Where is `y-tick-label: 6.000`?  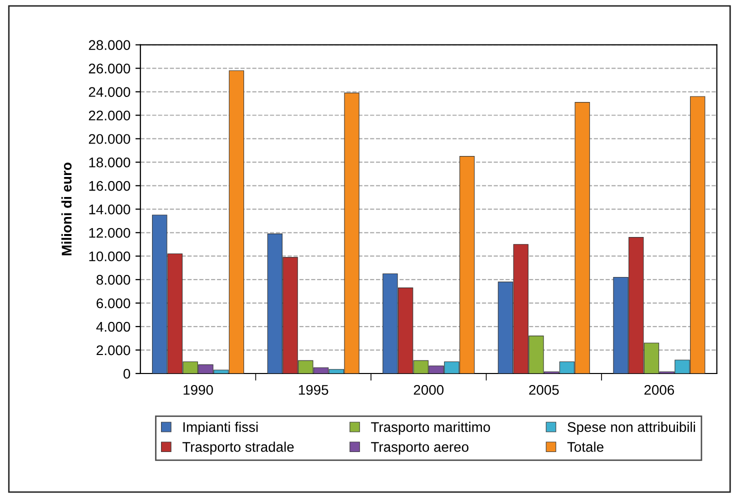
y-tick-label: 6.000 is located at coordinates (113, 303).